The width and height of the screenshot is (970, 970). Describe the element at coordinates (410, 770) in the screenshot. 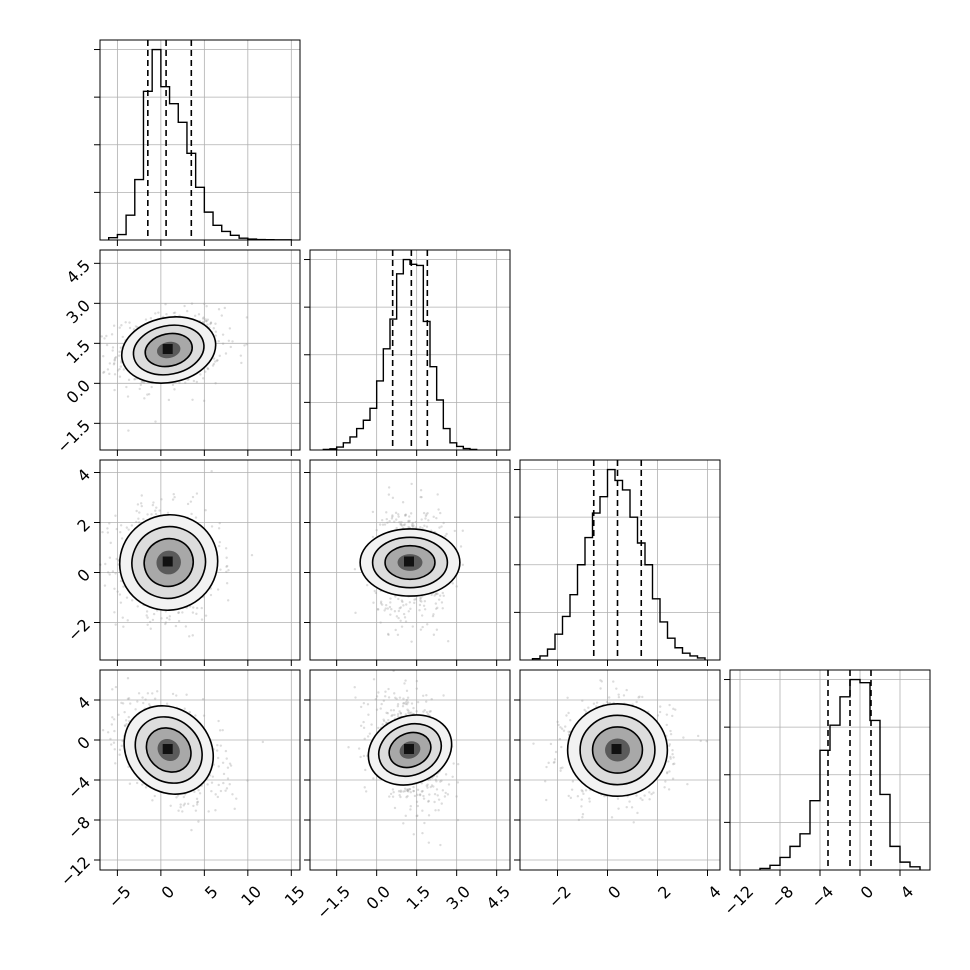

I see `grid` at that location.